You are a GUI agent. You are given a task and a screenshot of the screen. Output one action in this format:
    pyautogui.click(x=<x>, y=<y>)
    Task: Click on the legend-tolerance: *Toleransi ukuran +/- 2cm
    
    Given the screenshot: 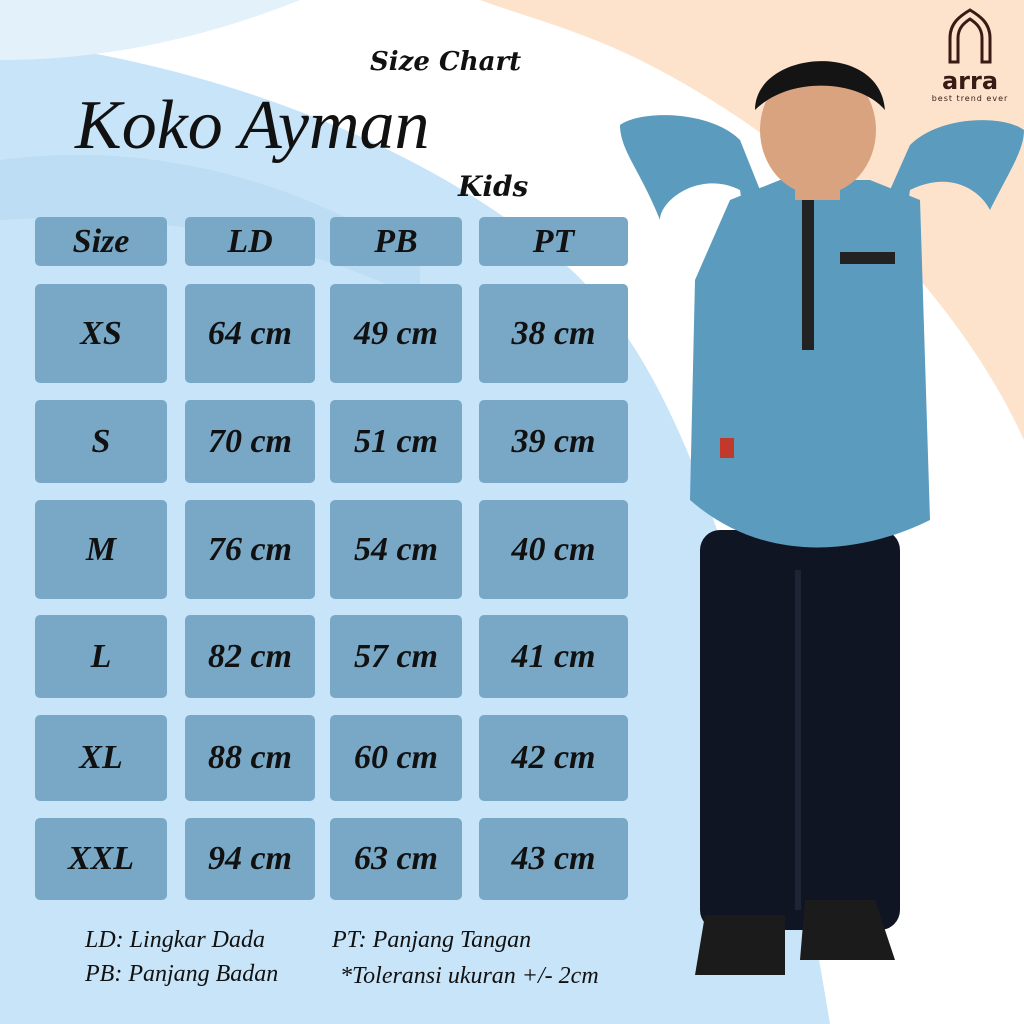 What is the action you would take?
    pyautogui.click(x=469, y=976)
    